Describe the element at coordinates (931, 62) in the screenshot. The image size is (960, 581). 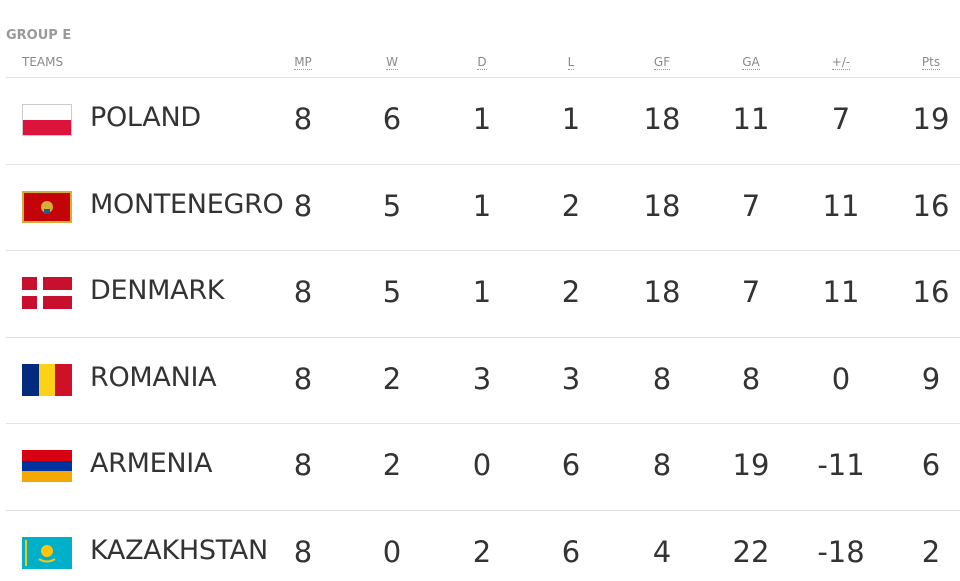
I see `column-abbr: Pts` at that location.